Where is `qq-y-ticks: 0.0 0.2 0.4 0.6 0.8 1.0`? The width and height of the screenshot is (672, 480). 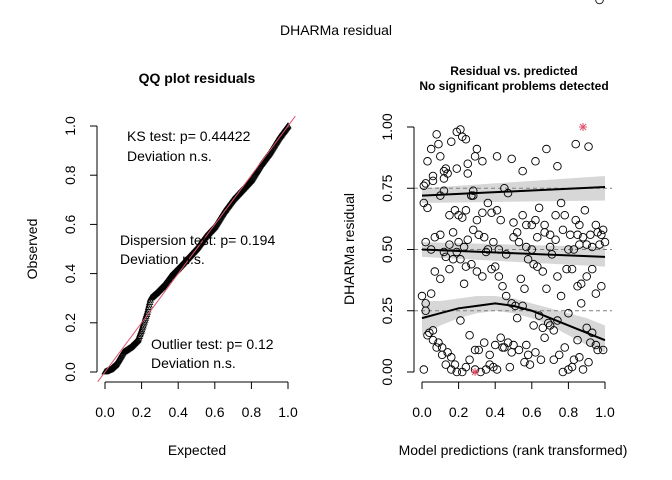
qq-y-ticks: 0.0 0.2 0.4 0.6 0.8 1.0 is located at coordinates (79, 249).